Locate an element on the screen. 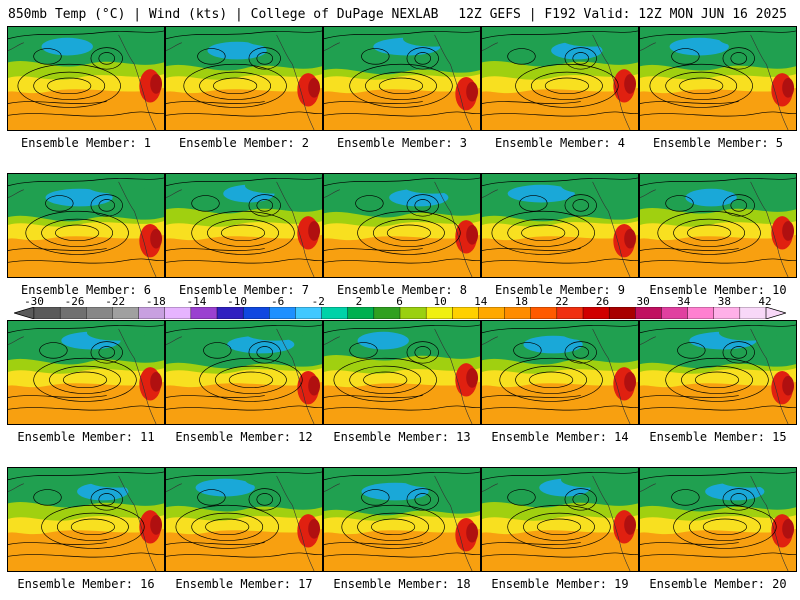 This screenshot has width=800, height=600. colorbar-tick-label: 2 is located at coordinates (359, 301).